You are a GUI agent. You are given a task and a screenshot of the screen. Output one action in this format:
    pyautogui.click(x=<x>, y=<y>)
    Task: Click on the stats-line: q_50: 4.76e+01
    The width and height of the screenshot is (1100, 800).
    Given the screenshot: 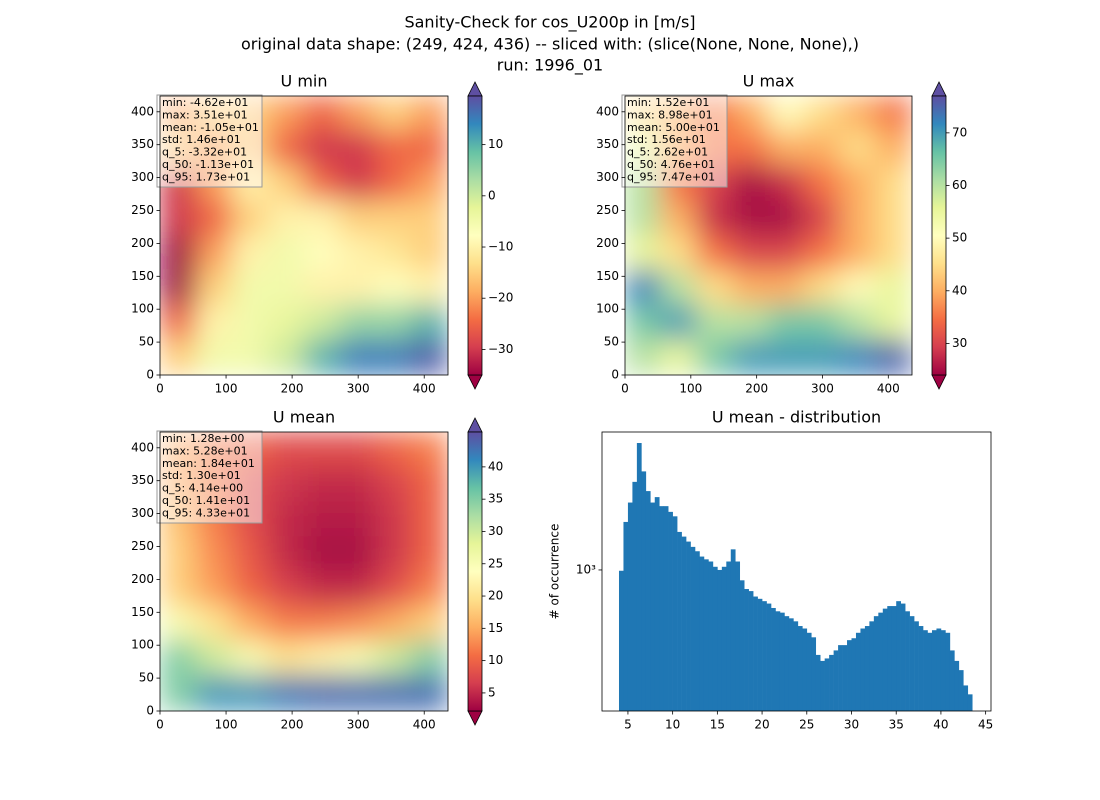 What is the action you would take?
    pyautogui.click(x=671, y=164)
    